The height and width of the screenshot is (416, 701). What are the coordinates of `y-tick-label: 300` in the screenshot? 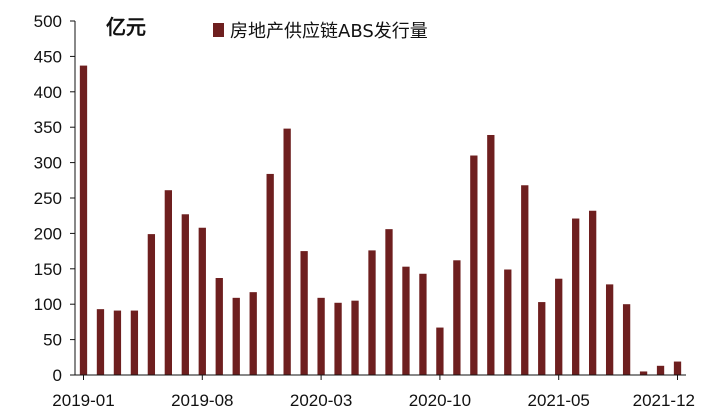 It's located at (48, 163).